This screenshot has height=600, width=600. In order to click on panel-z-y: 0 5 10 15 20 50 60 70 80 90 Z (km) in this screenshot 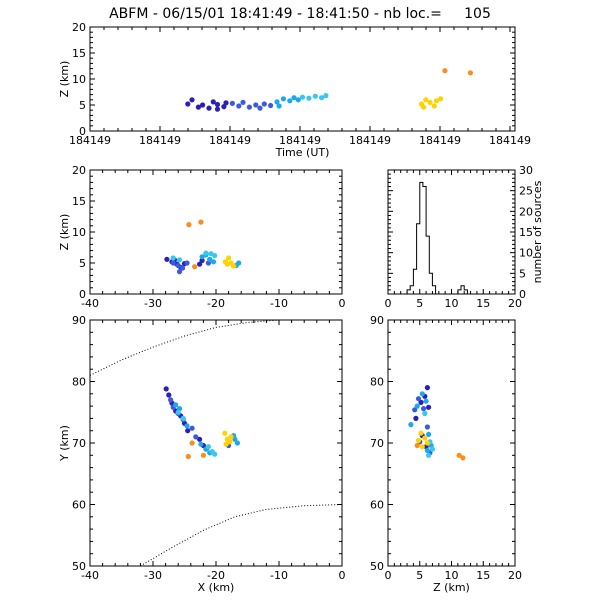, I will do `click(446, 454)`.